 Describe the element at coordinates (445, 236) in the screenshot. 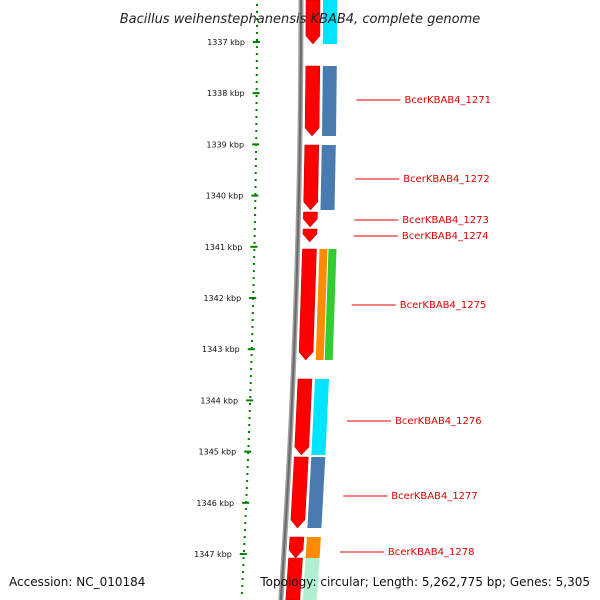

I see `gene-label: BcerKBAB4_1274` at that location.